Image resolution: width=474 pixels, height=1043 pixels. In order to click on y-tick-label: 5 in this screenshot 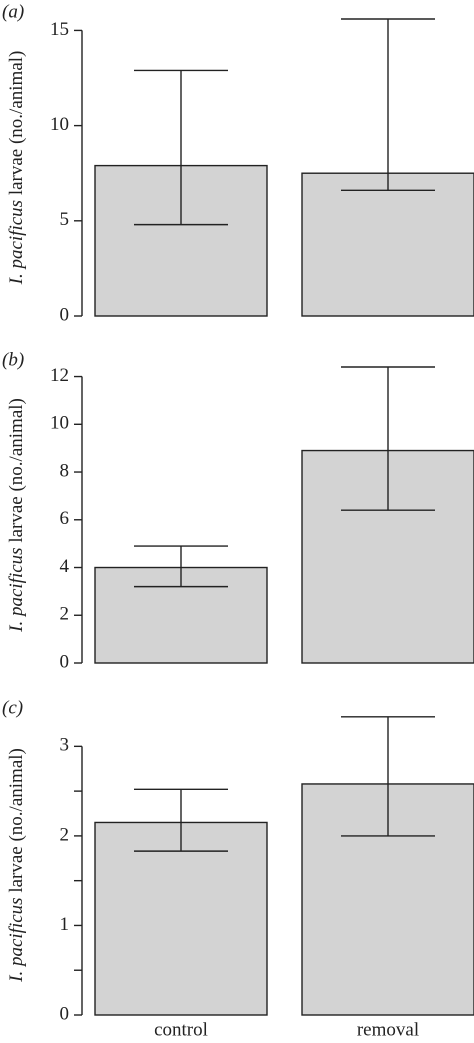, I will do `click(65, 219)`.